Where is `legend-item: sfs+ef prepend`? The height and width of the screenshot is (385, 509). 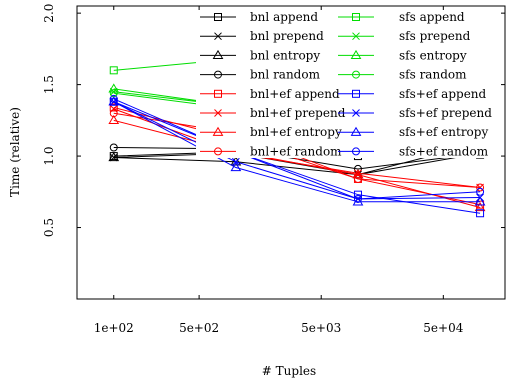 legend-item: sfs+ef prepend is located at coordinates (415, 113).